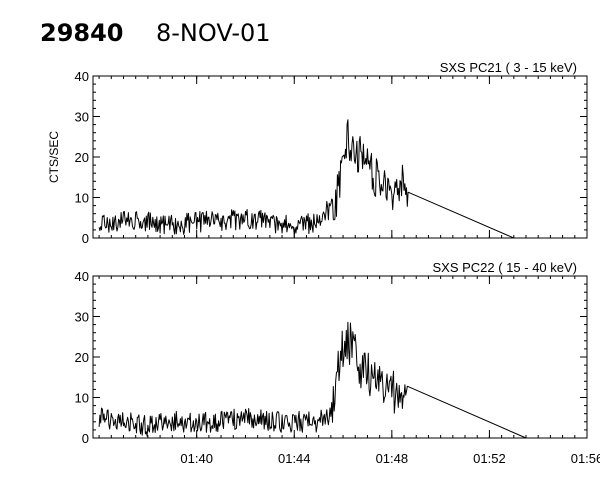 This screenshot has height=480, width=600. Describe the element at coordinates (213, 33) in the screenshot. I see `observation-date: 8-NOV-01` at that location.